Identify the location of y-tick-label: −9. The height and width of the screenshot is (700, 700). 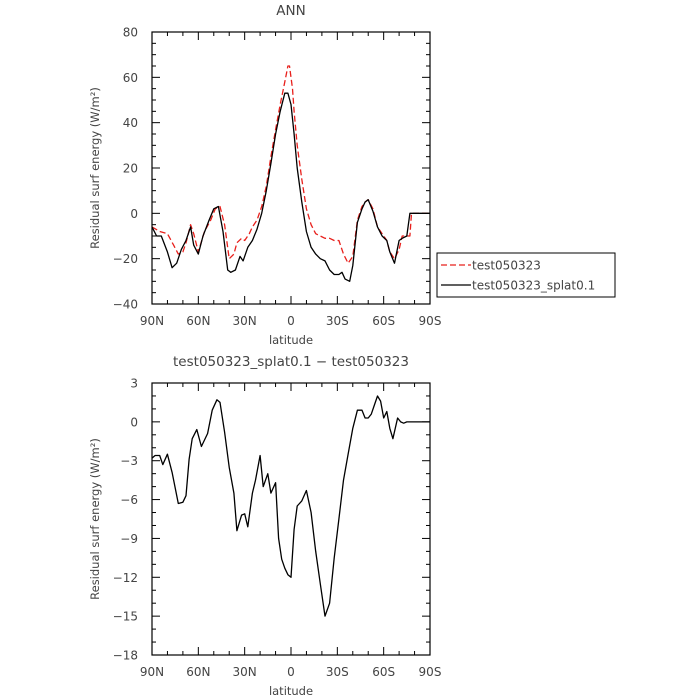
(129, 539).